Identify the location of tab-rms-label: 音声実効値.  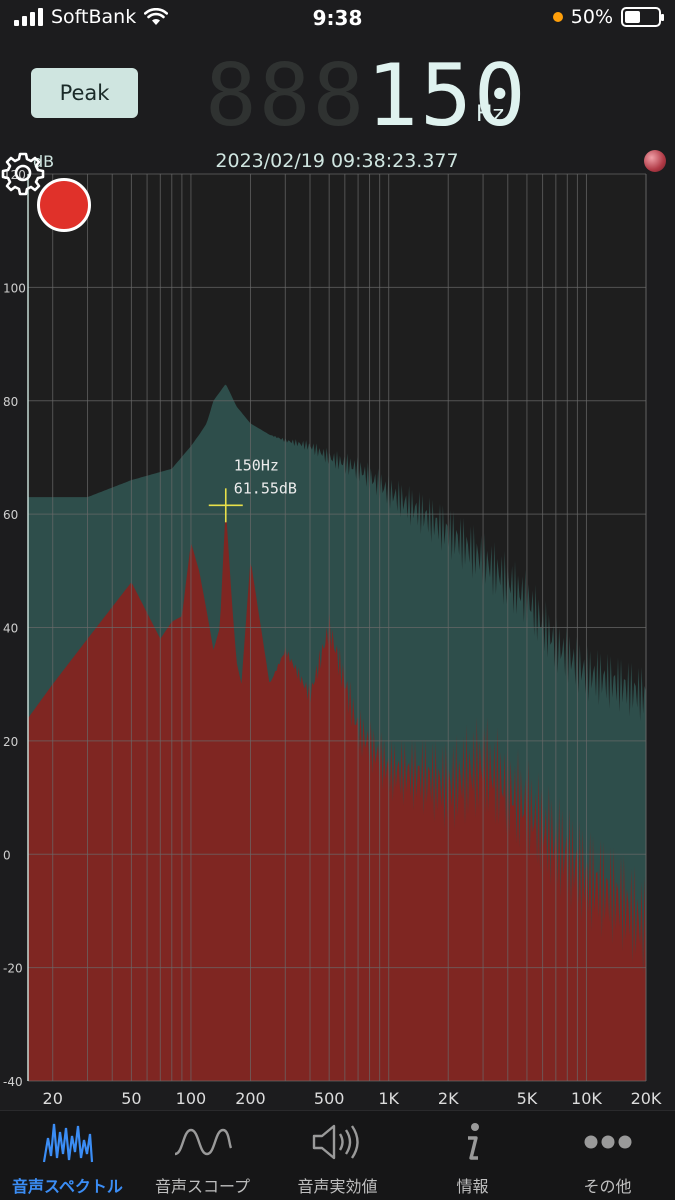
(337, 1186).